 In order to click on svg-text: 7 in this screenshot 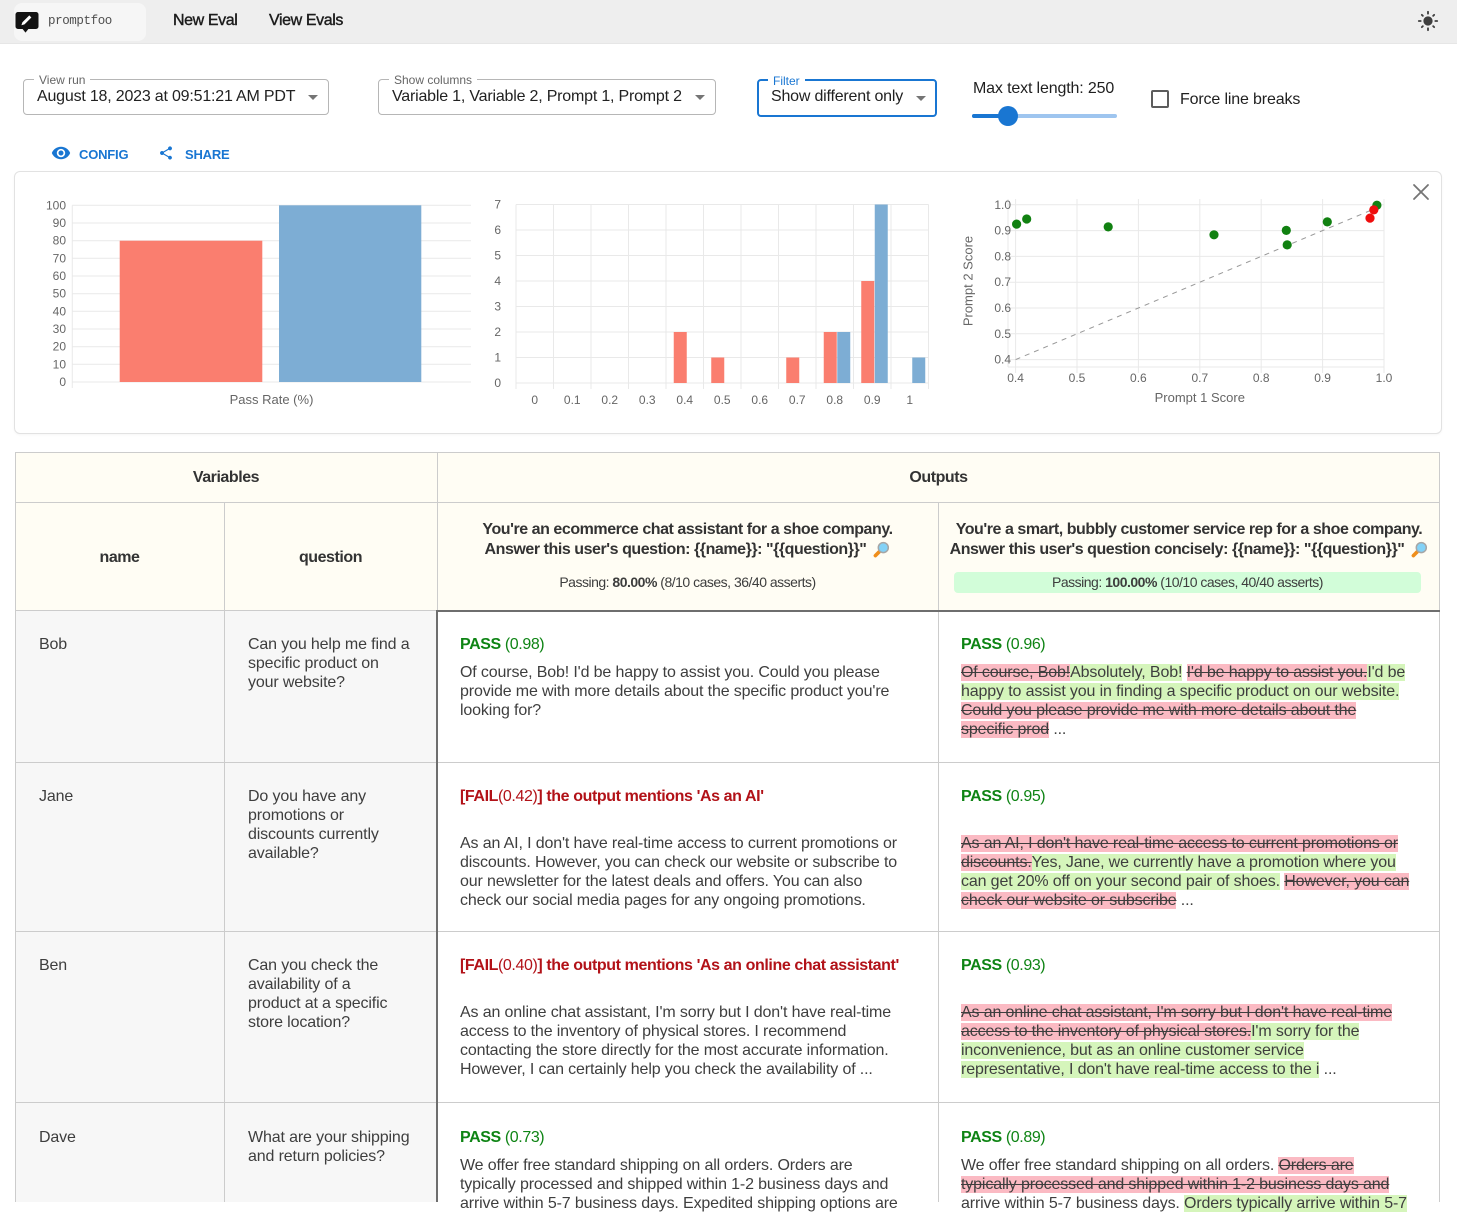, I will do `click(497, 205)`.